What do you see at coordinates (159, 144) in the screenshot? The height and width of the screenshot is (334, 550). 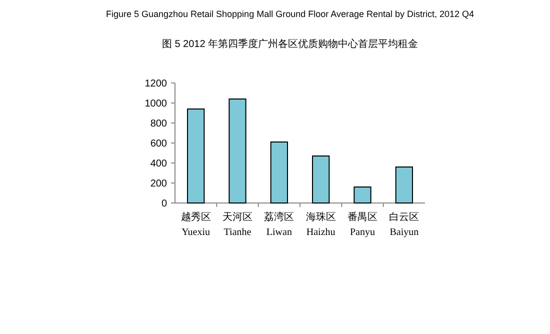 I see `y-tick-label: 600` at bounding box center [159, 144].